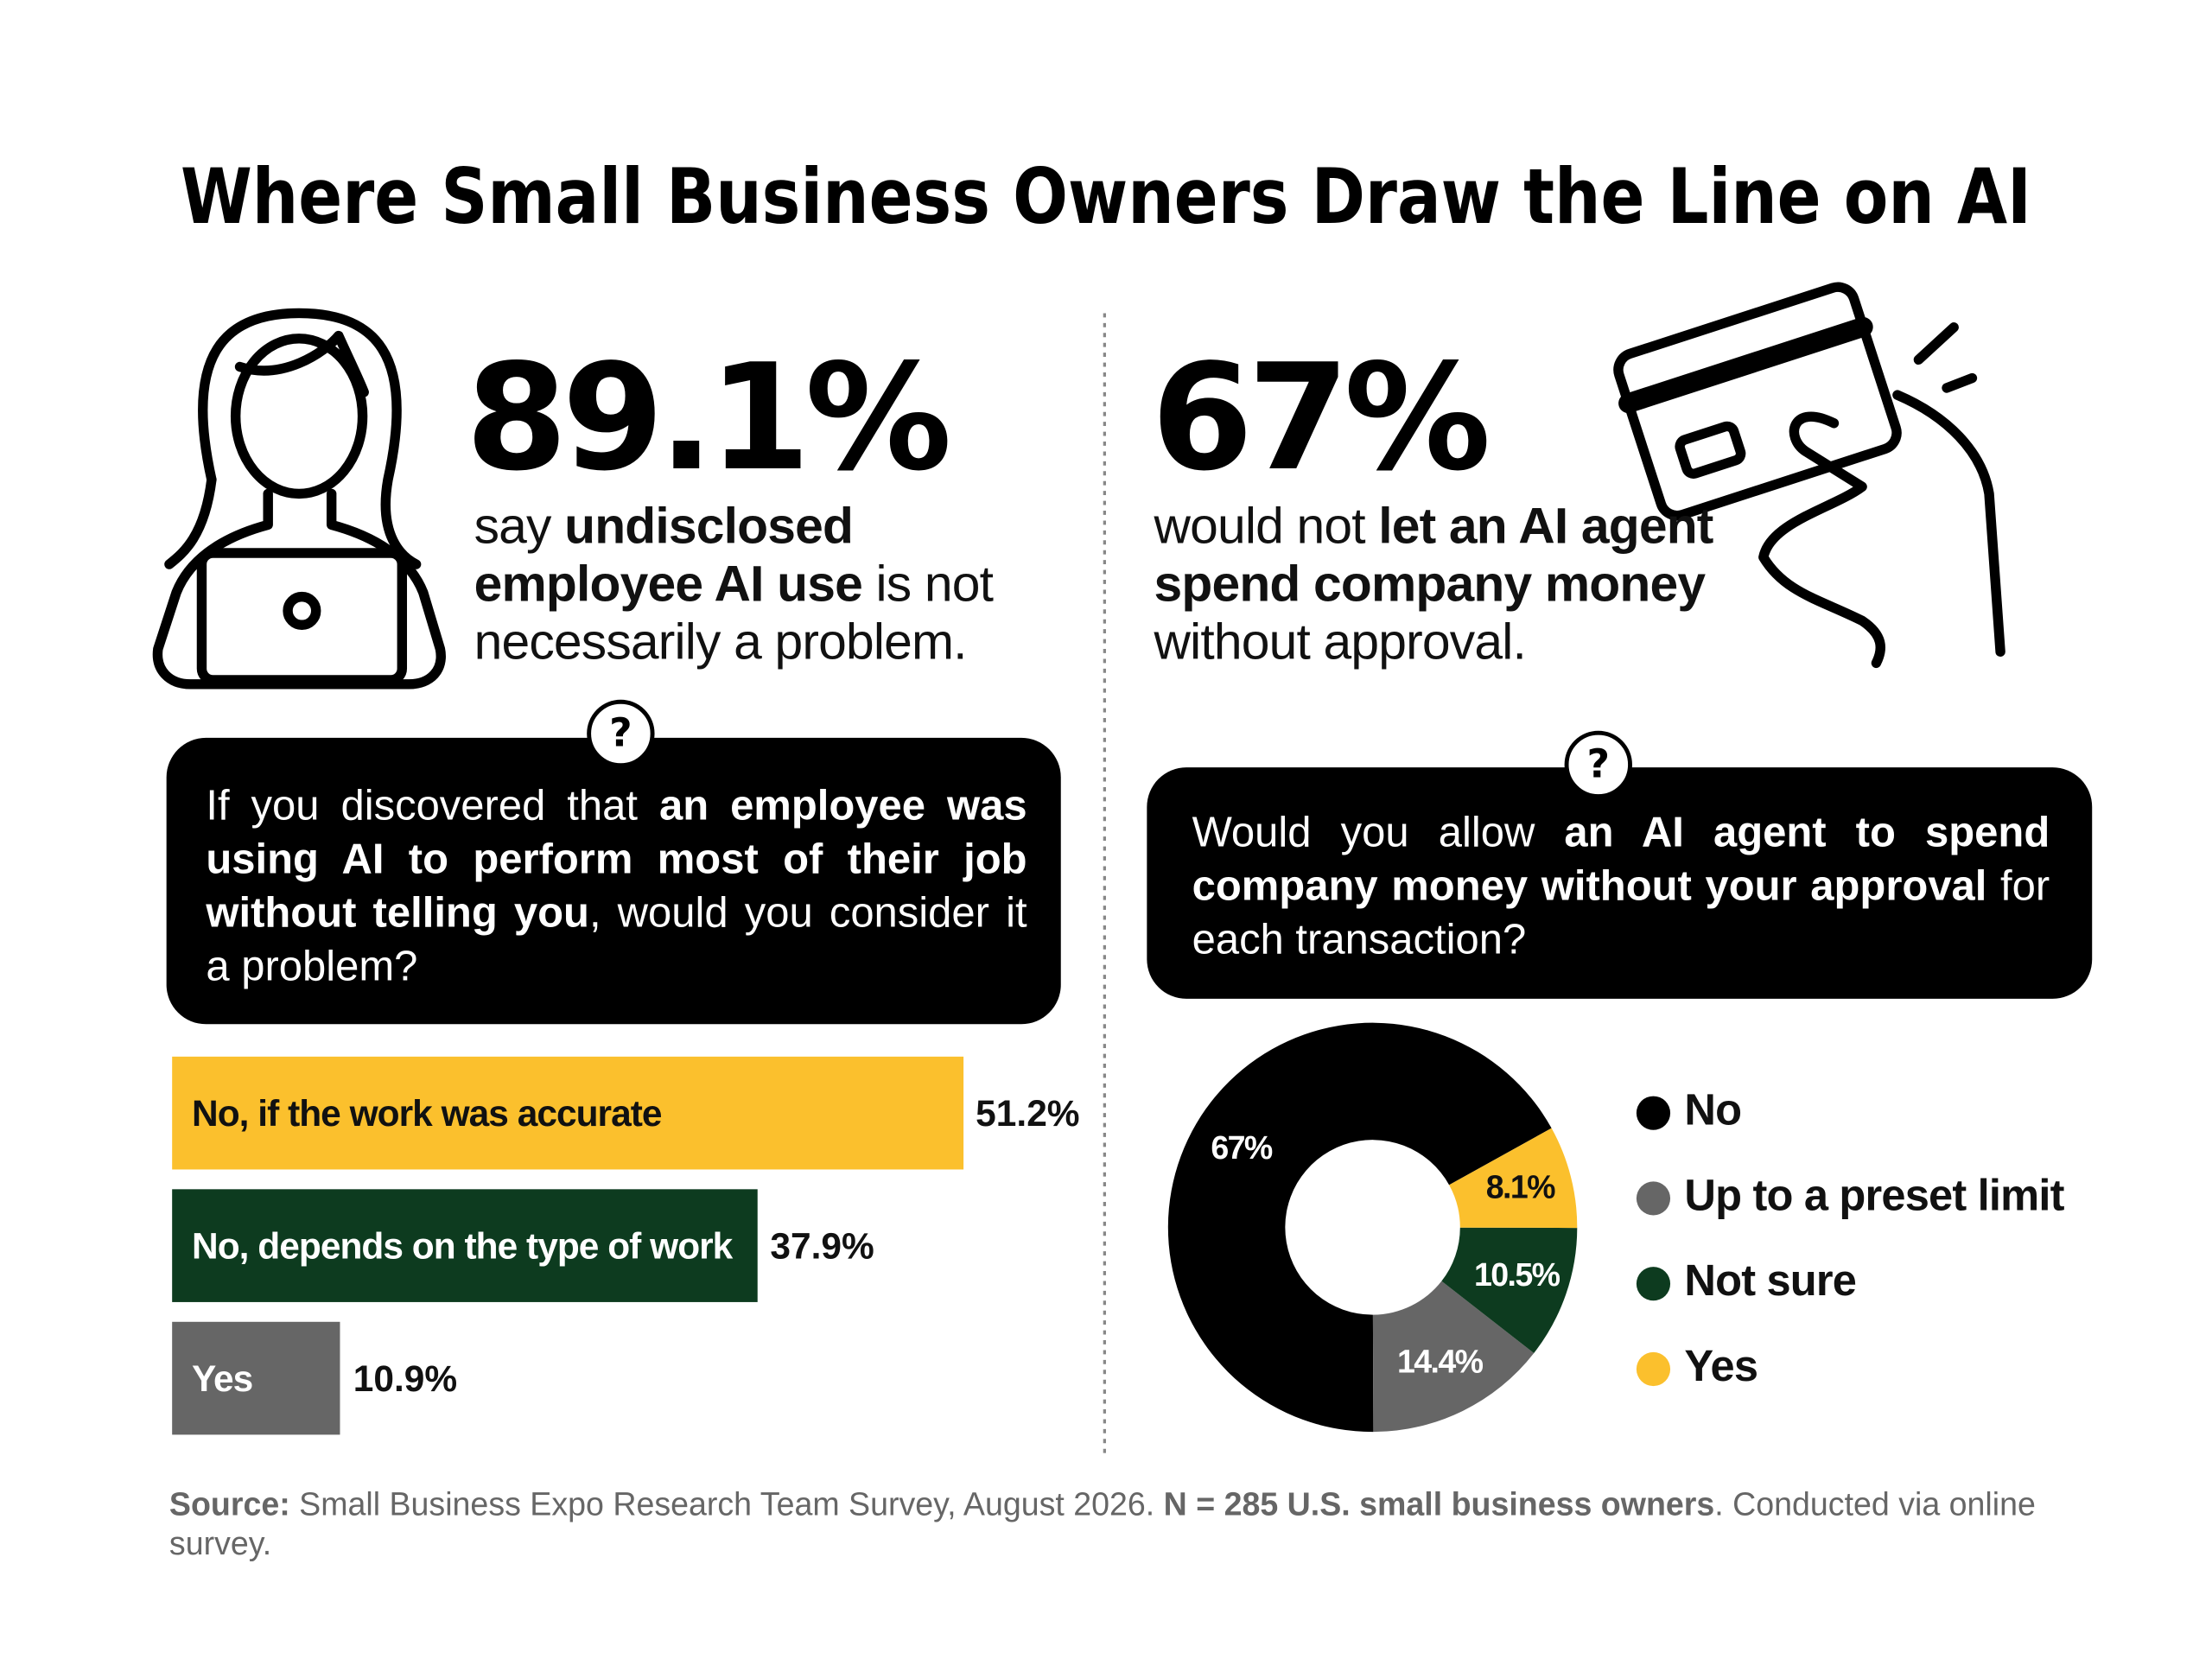 This screenshot has width=2212, height=1659. Describe the element at coordinates (1770, 1280) in the screenshot. I see `legend-label: Not sure` at that location.